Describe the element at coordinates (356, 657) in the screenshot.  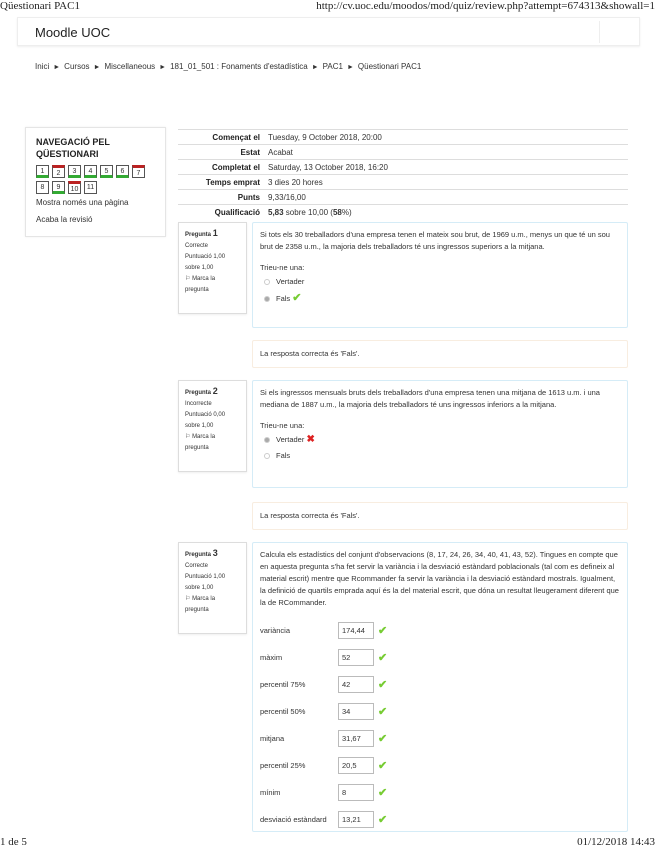
I see `answer-input: 52` at that location.